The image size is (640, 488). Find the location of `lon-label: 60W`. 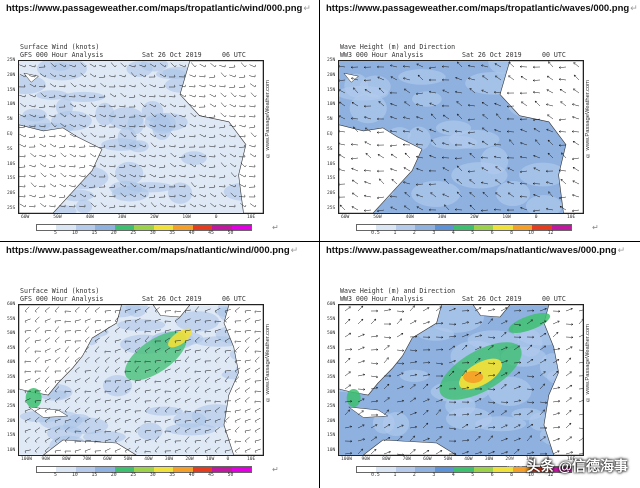

lon-label: 60W is located at coordinates (345, 217).